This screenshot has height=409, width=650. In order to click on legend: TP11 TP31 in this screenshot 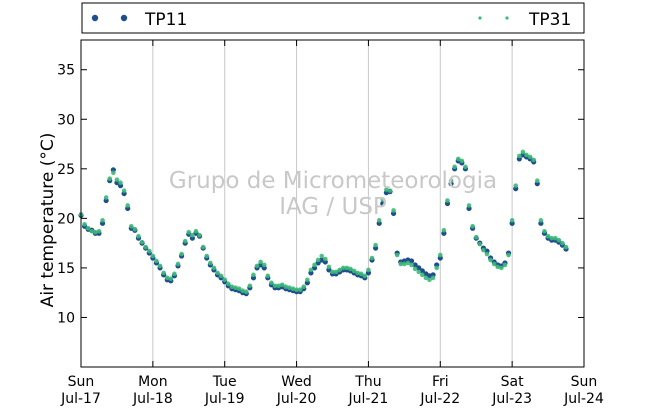, I will do `click(333, 18)`.